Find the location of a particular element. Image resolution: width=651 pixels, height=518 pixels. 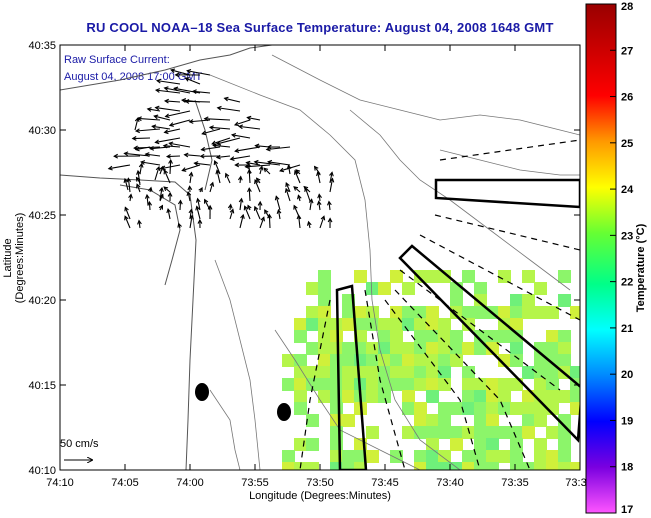

surface-current-vectors is located at coordinates (221, 148).